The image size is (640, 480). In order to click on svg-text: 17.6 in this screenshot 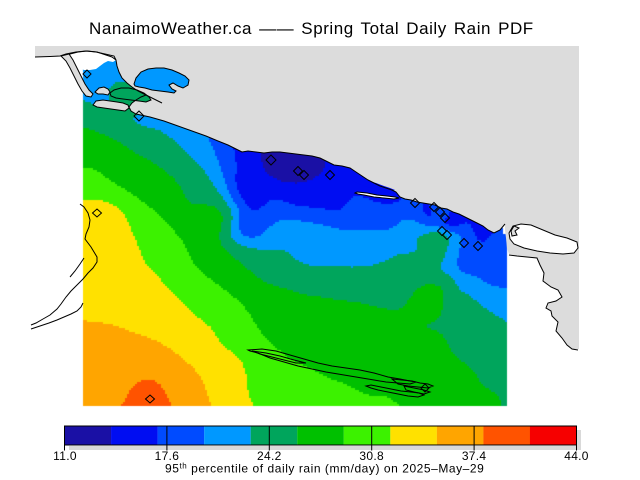, I will do `click(167, 456)`.